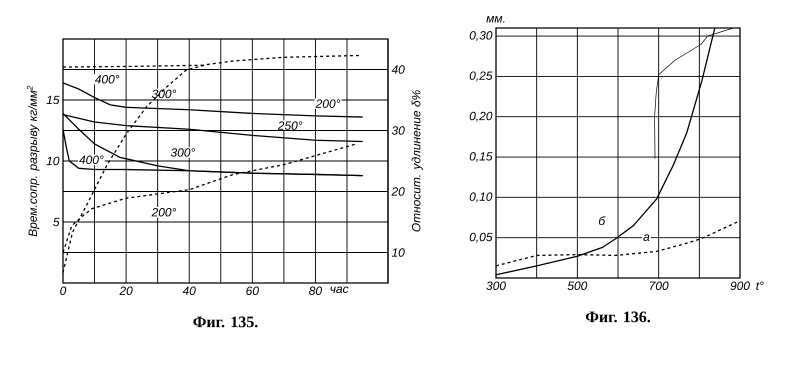  Describe the element at coordinates (740, 286) in the screenshot. I see `x-tick-label: 900` at that location.